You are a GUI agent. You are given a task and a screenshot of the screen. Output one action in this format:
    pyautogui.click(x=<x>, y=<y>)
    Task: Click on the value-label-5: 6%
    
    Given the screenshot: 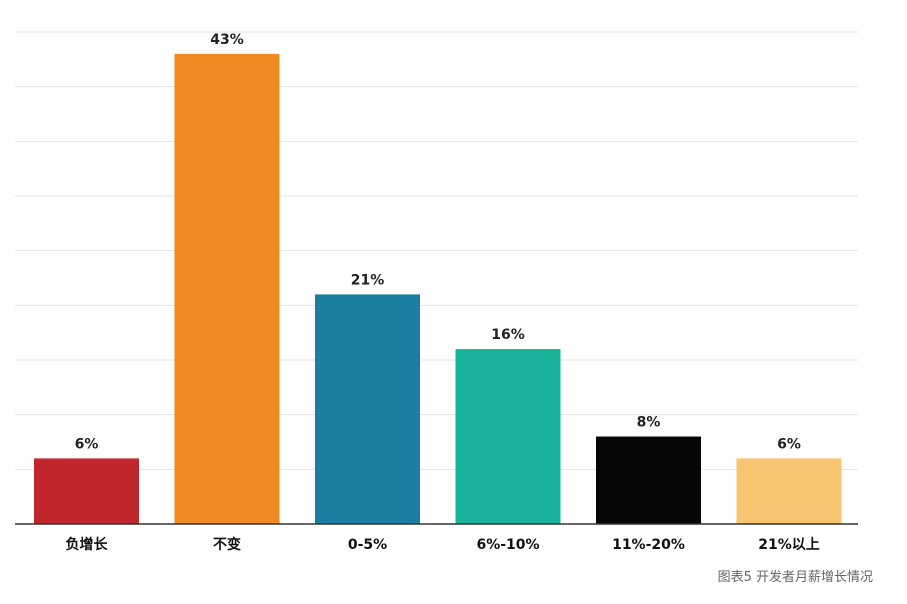 What is the action you would take?
    pyautogui.click(x=789, y=444)
    